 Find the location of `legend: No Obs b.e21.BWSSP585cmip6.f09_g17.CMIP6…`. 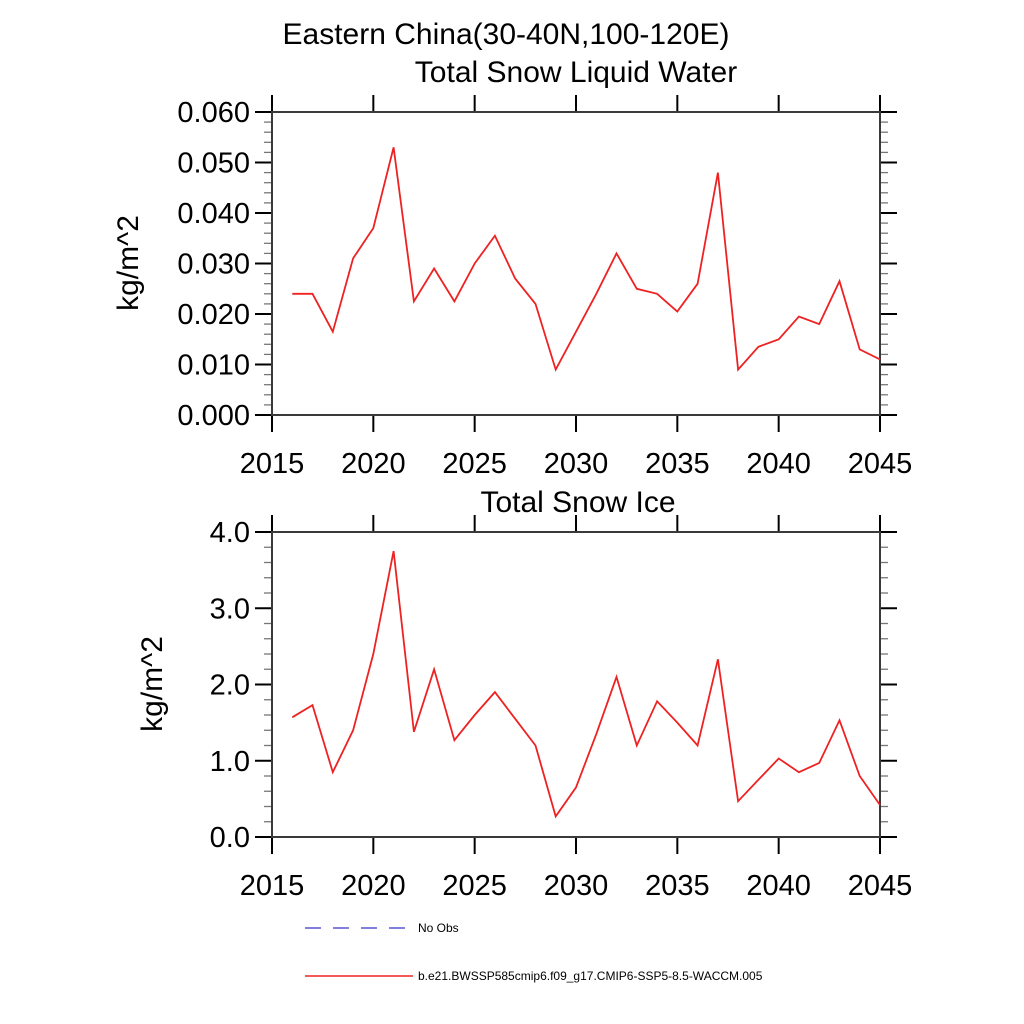

legend: No Obs b.e21.BWSSP585cmip6.f09_g17.CMIP6… is located at coordinates (534, 952).